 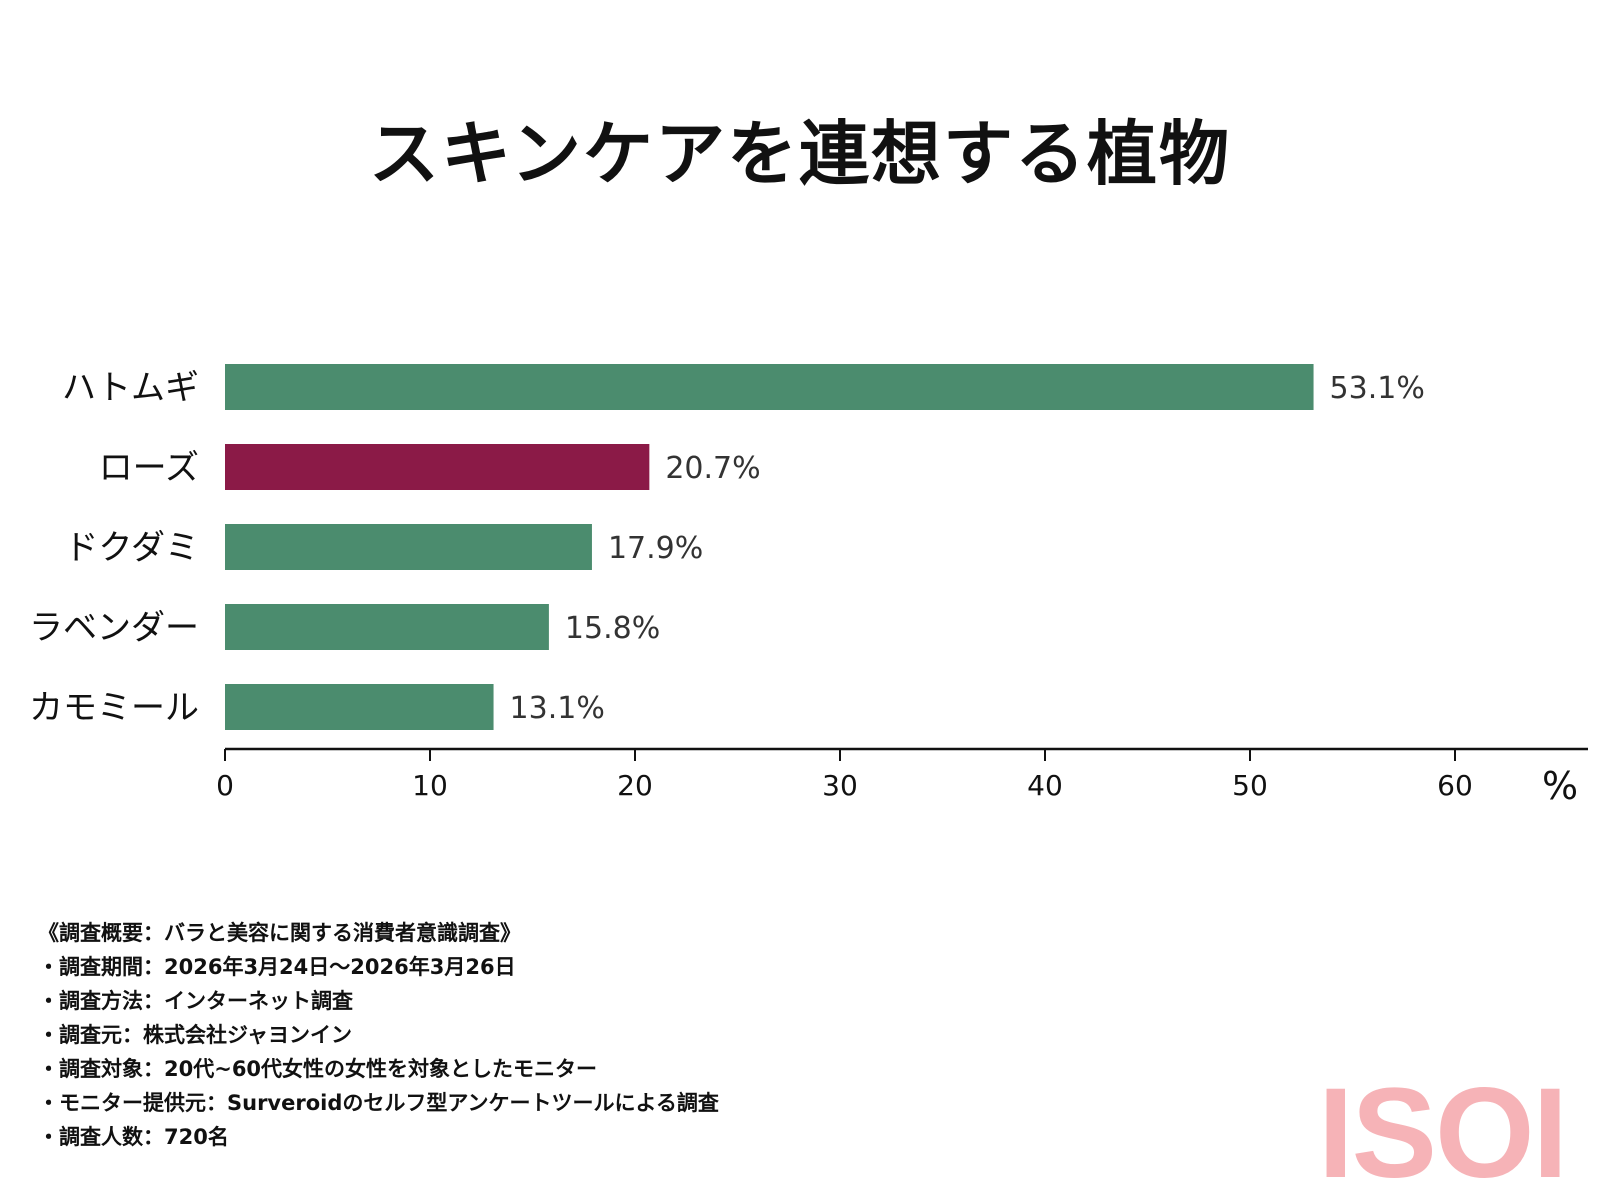 I want to click on x-tick-label: 30, so click(x=840, y=785).